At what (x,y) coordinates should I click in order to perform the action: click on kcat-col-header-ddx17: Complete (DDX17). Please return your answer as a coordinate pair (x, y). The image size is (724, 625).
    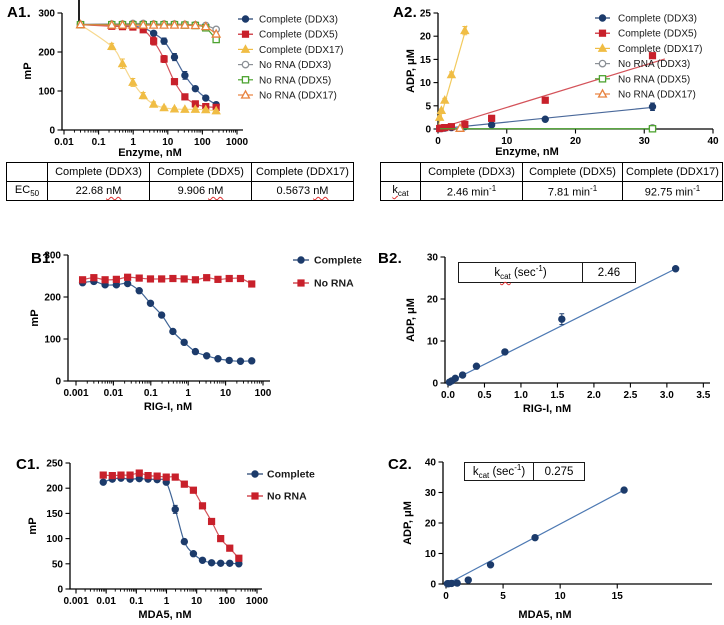
    Looking at the image, I should click on (672, 172).